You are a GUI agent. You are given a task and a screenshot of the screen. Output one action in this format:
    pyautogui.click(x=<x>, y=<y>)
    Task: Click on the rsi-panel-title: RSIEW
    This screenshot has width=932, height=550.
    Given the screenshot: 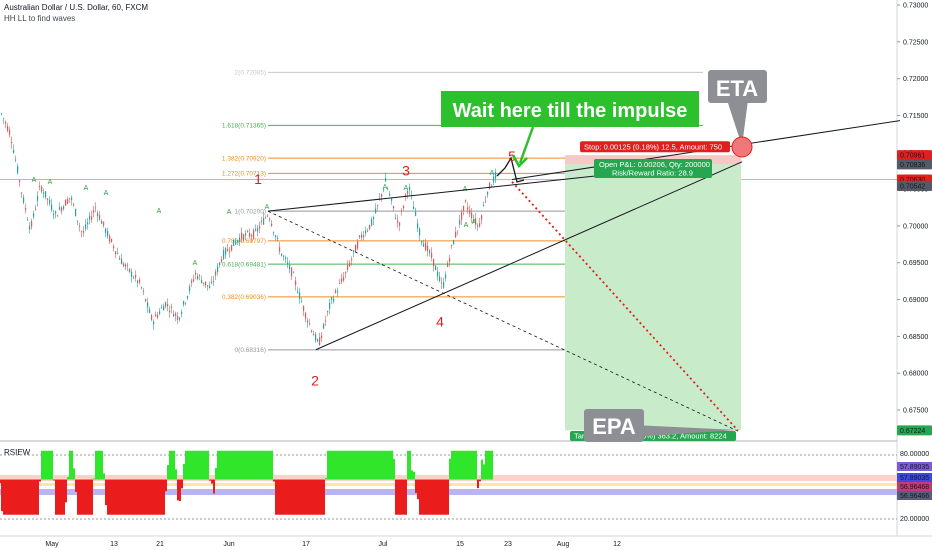 What is the action you would take?
    pyautogui.click(x=17, y=452)
    